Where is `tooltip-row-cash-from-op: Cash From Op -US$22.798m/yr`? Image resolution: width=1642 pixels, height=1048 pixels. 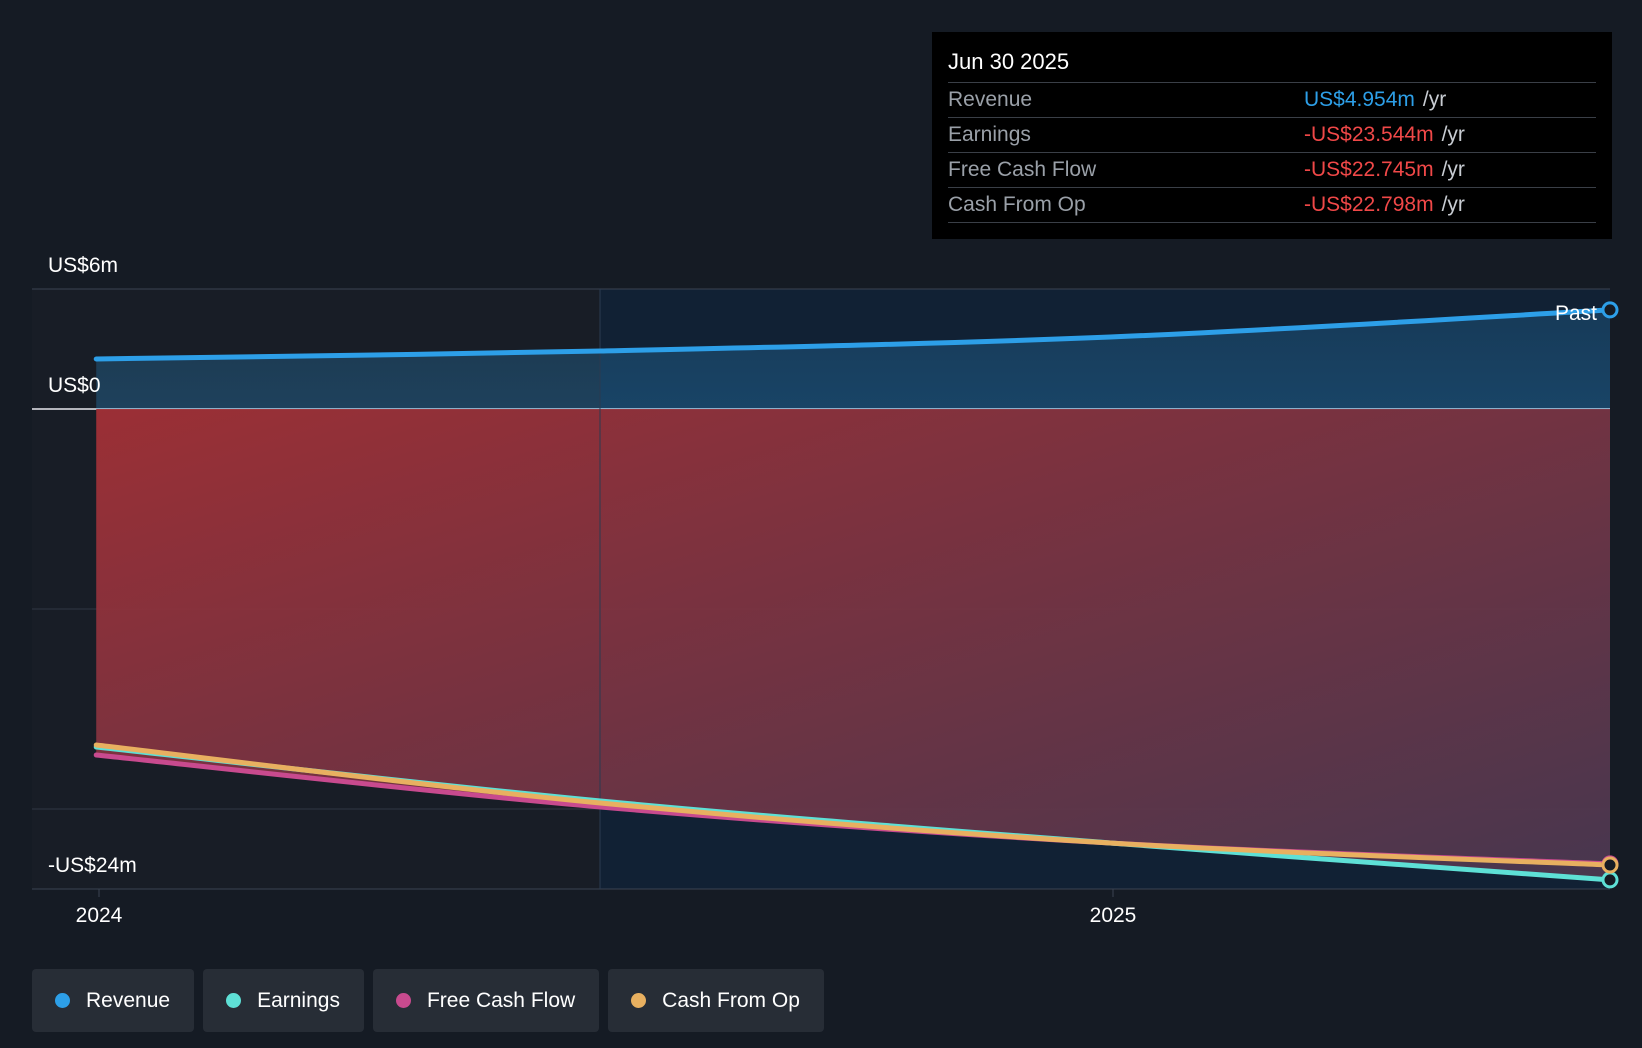
tooltip-row-cash-from-op: Cash From Op -US$22.798m/yr is located at coordinates (1272, 205).